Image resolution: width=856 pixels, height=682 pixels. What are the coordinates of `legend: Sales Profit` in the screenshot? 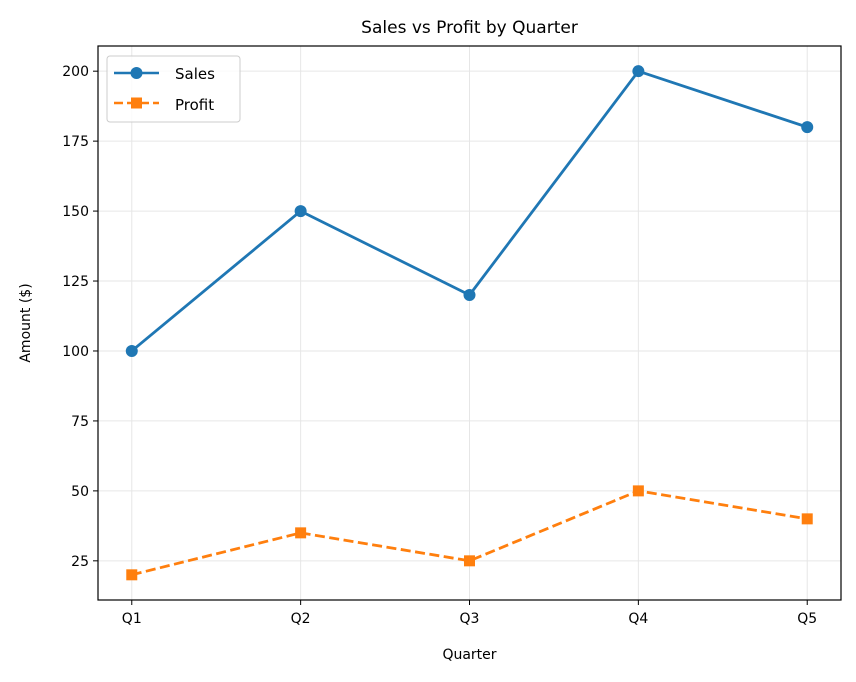 It's located at (173, 89).